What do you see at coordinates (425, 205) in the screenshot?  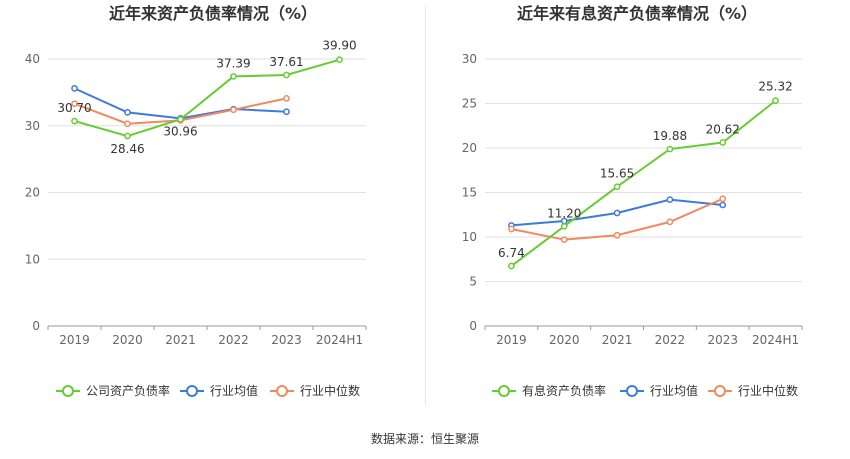 I see `panel-divider` at bounding box center [425, 205].